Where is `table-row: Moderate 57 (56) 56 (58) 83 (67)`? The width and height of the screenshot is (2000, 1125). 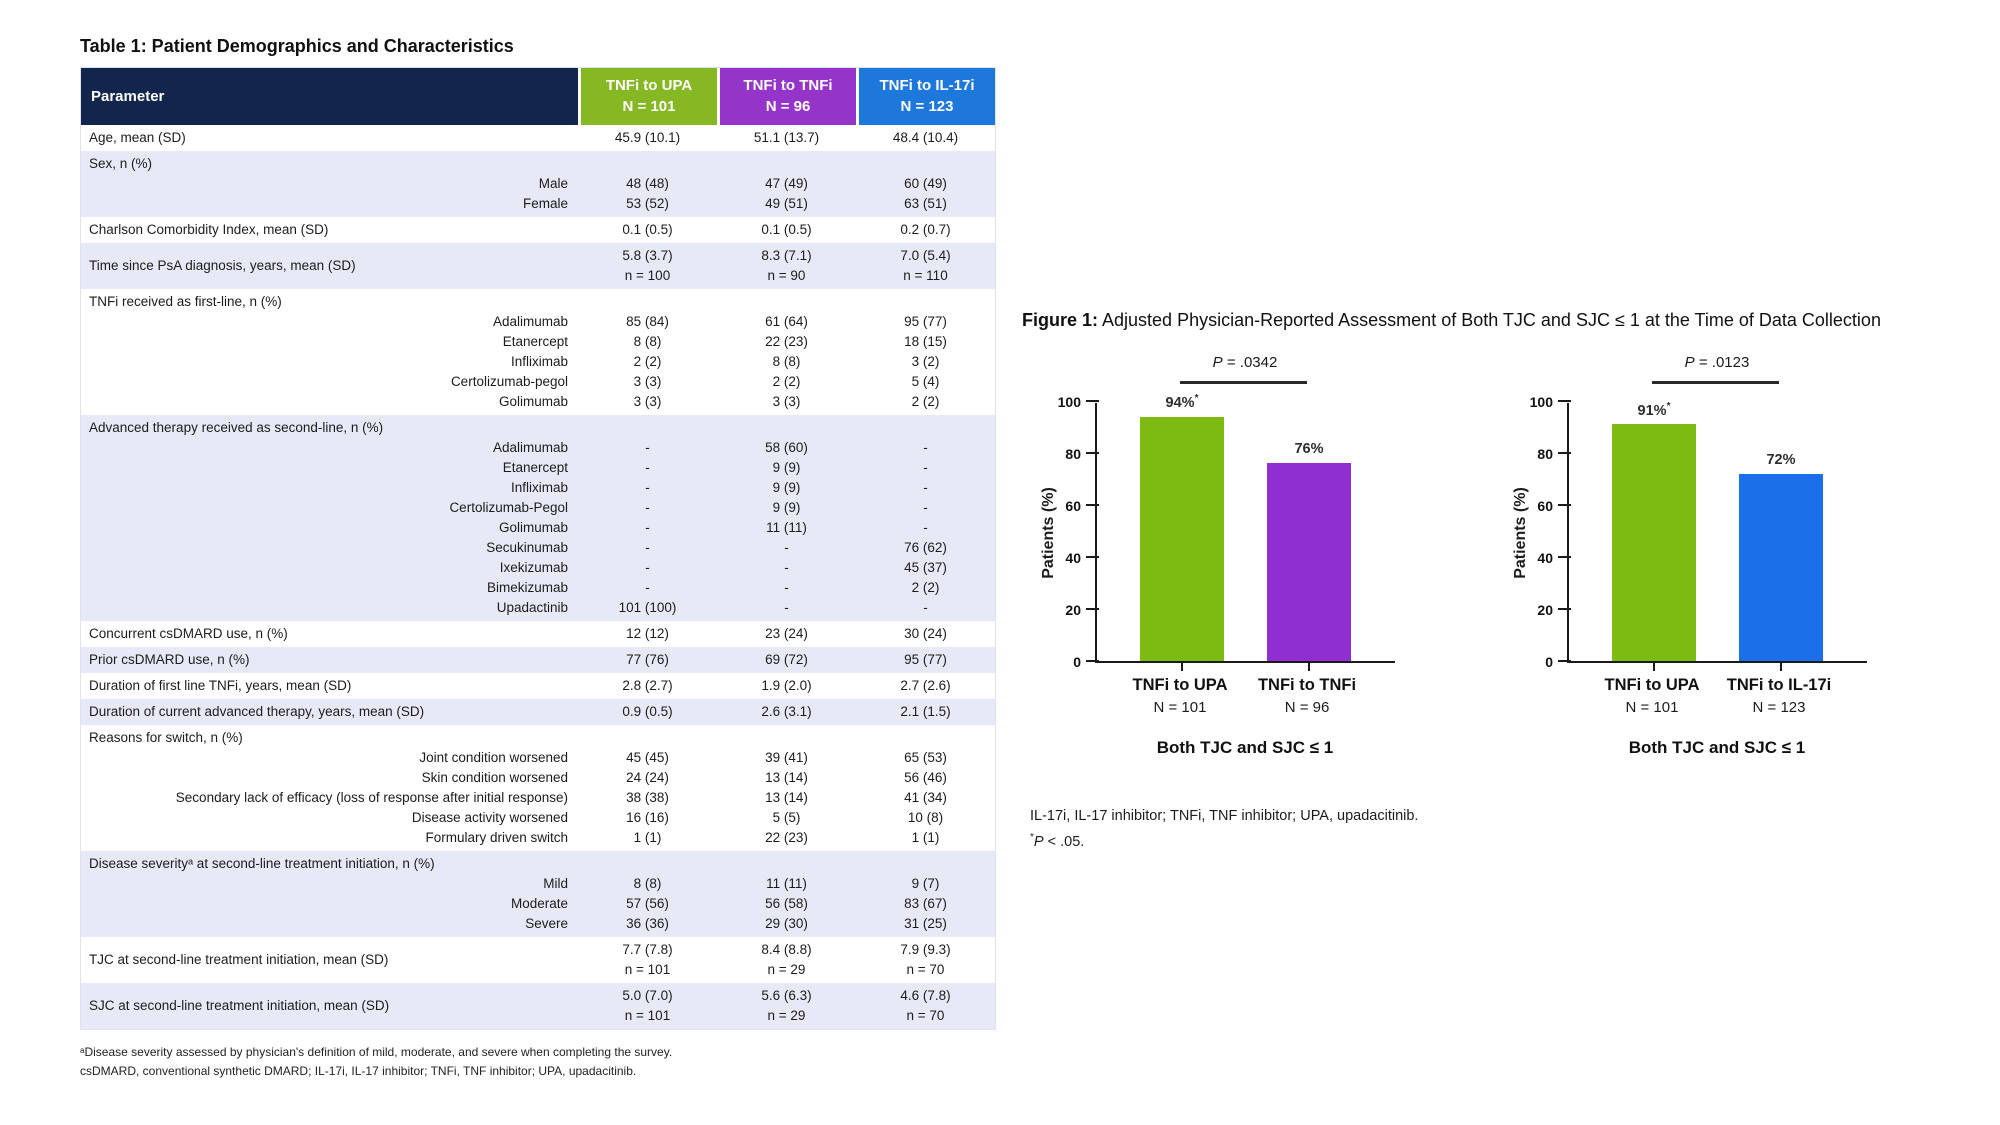 table-row: Moderate 57 (56) 56 (58) 83 (67) is located at coordinates (538, 904).